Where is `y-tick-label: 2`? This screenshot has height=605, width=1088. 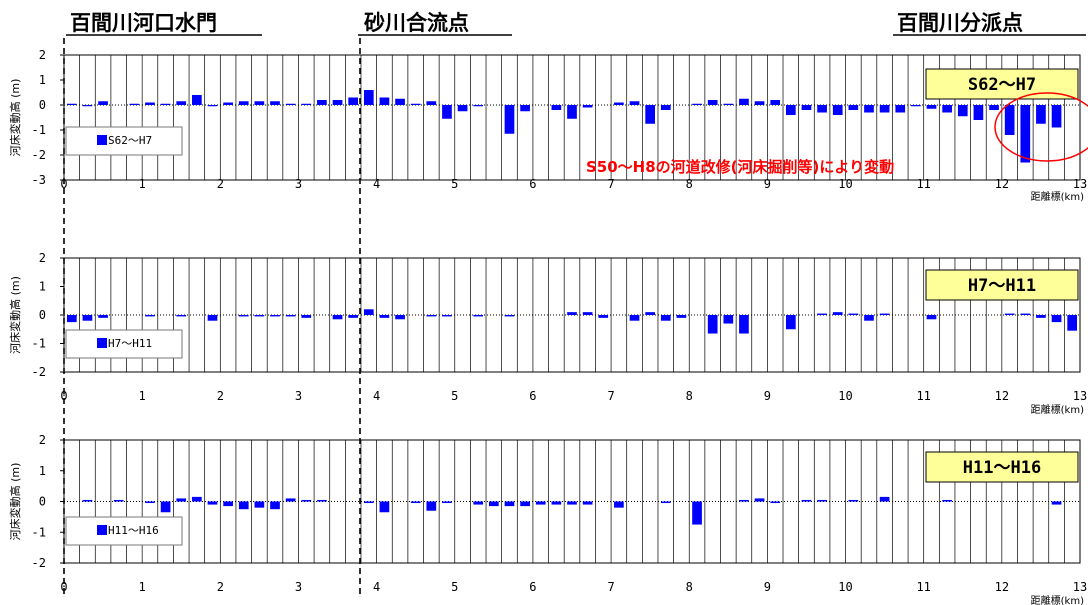
y-tick-label: 2 is located at coordinates (42, 55).